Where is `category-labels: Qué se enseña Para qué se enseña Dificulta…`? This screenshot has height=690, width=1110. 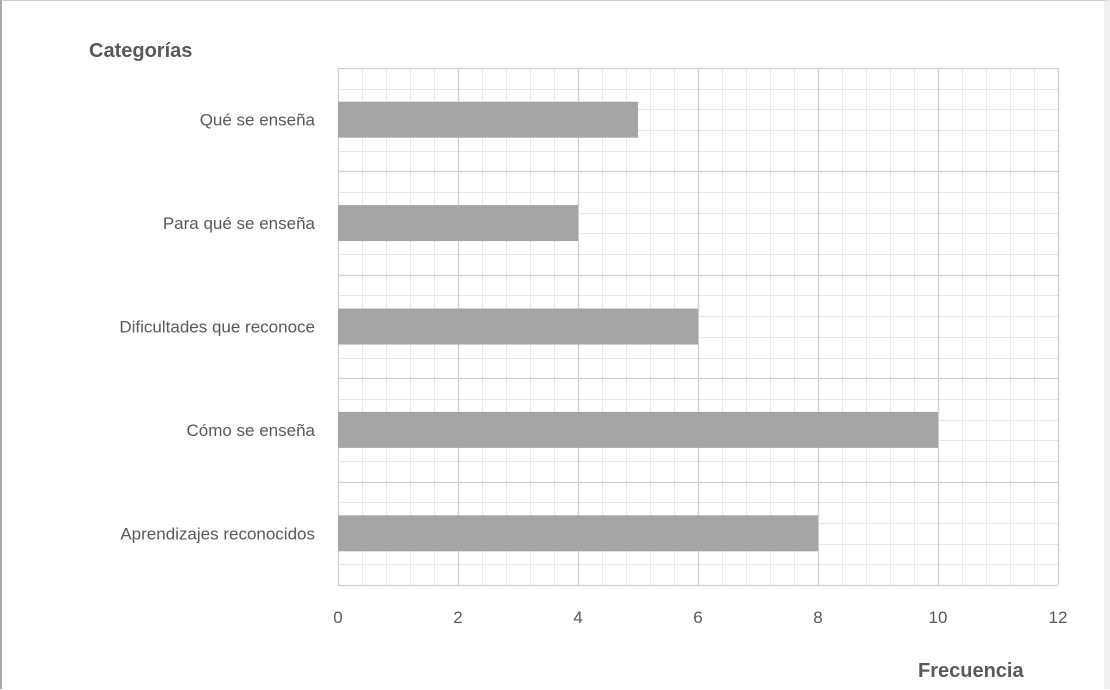
category-labels: Qué se enseña Para qué se enseña Dificulta… is located at coordinates (217, 327).